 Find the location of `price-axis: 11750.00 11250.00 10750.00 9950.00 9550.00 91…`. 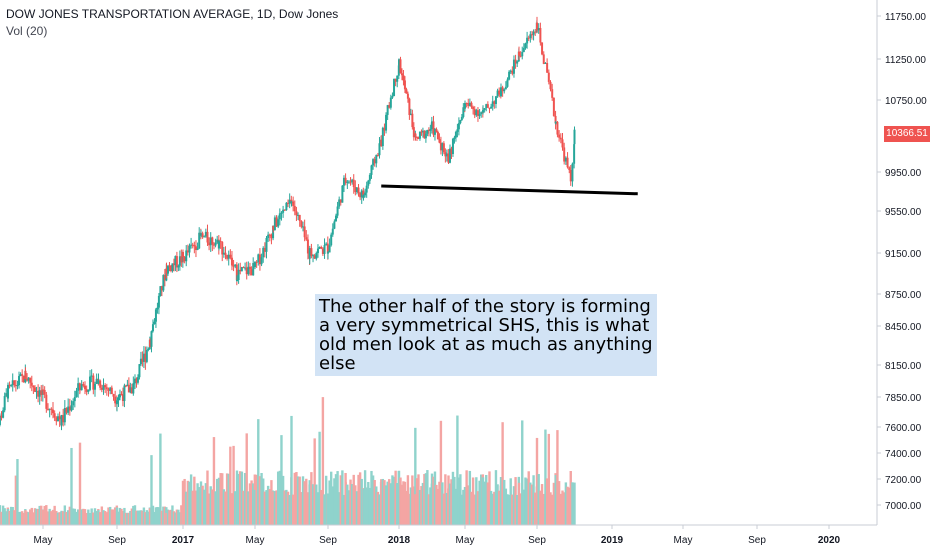

price-axis: 11750.00 11250.00 10750.00 9950.00 9550.00 91… is located at coordinates (902, 262).